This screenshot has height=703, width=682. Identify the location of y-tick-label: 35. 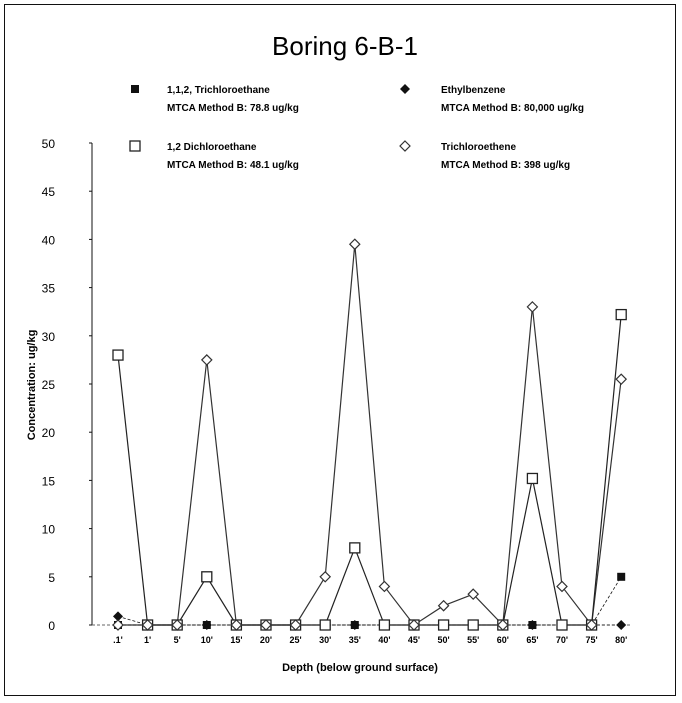
(49, 289).